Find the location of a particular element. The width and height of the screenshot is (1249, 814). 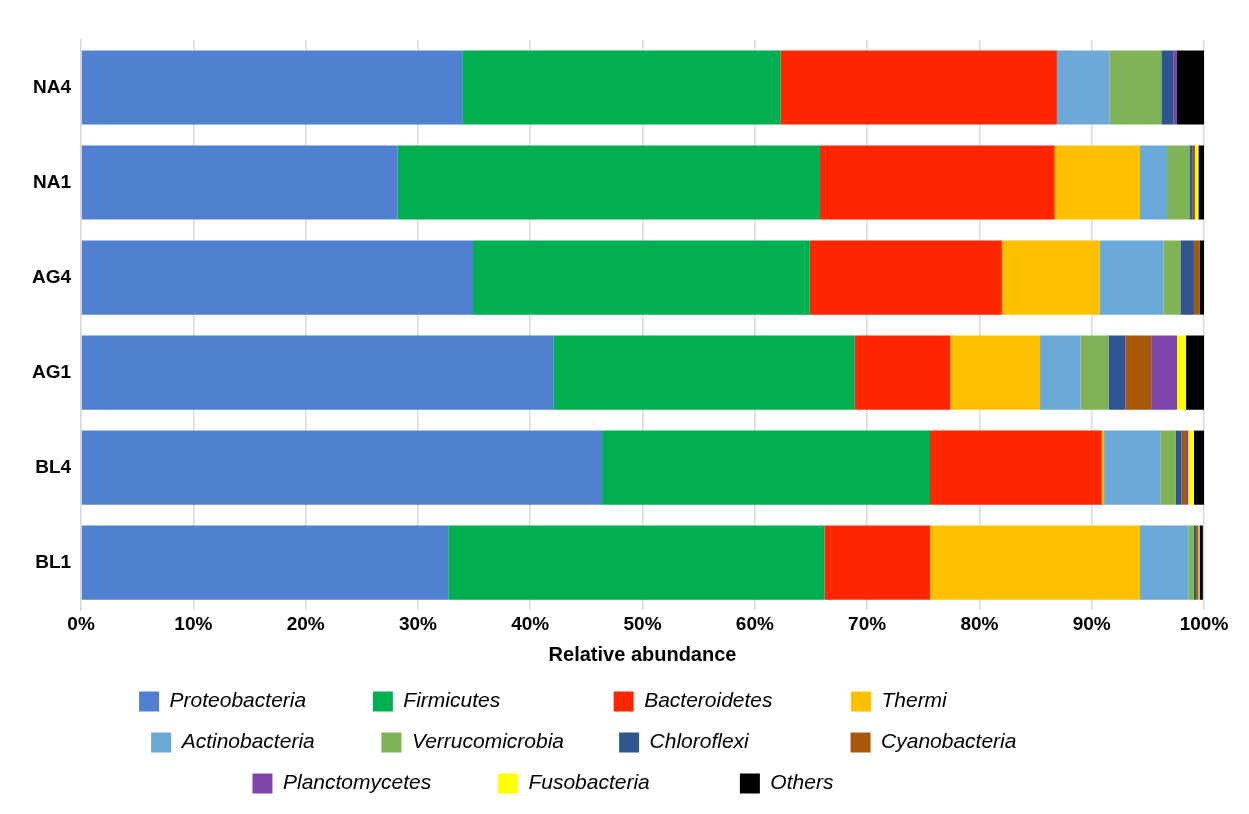

legend-label: Firmicutes is located at coordinates (498, 700).